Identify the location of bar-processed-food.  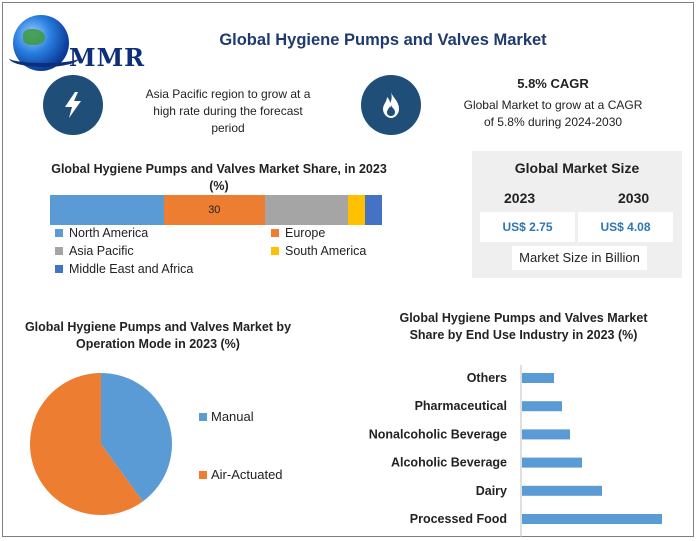
(592, 519).